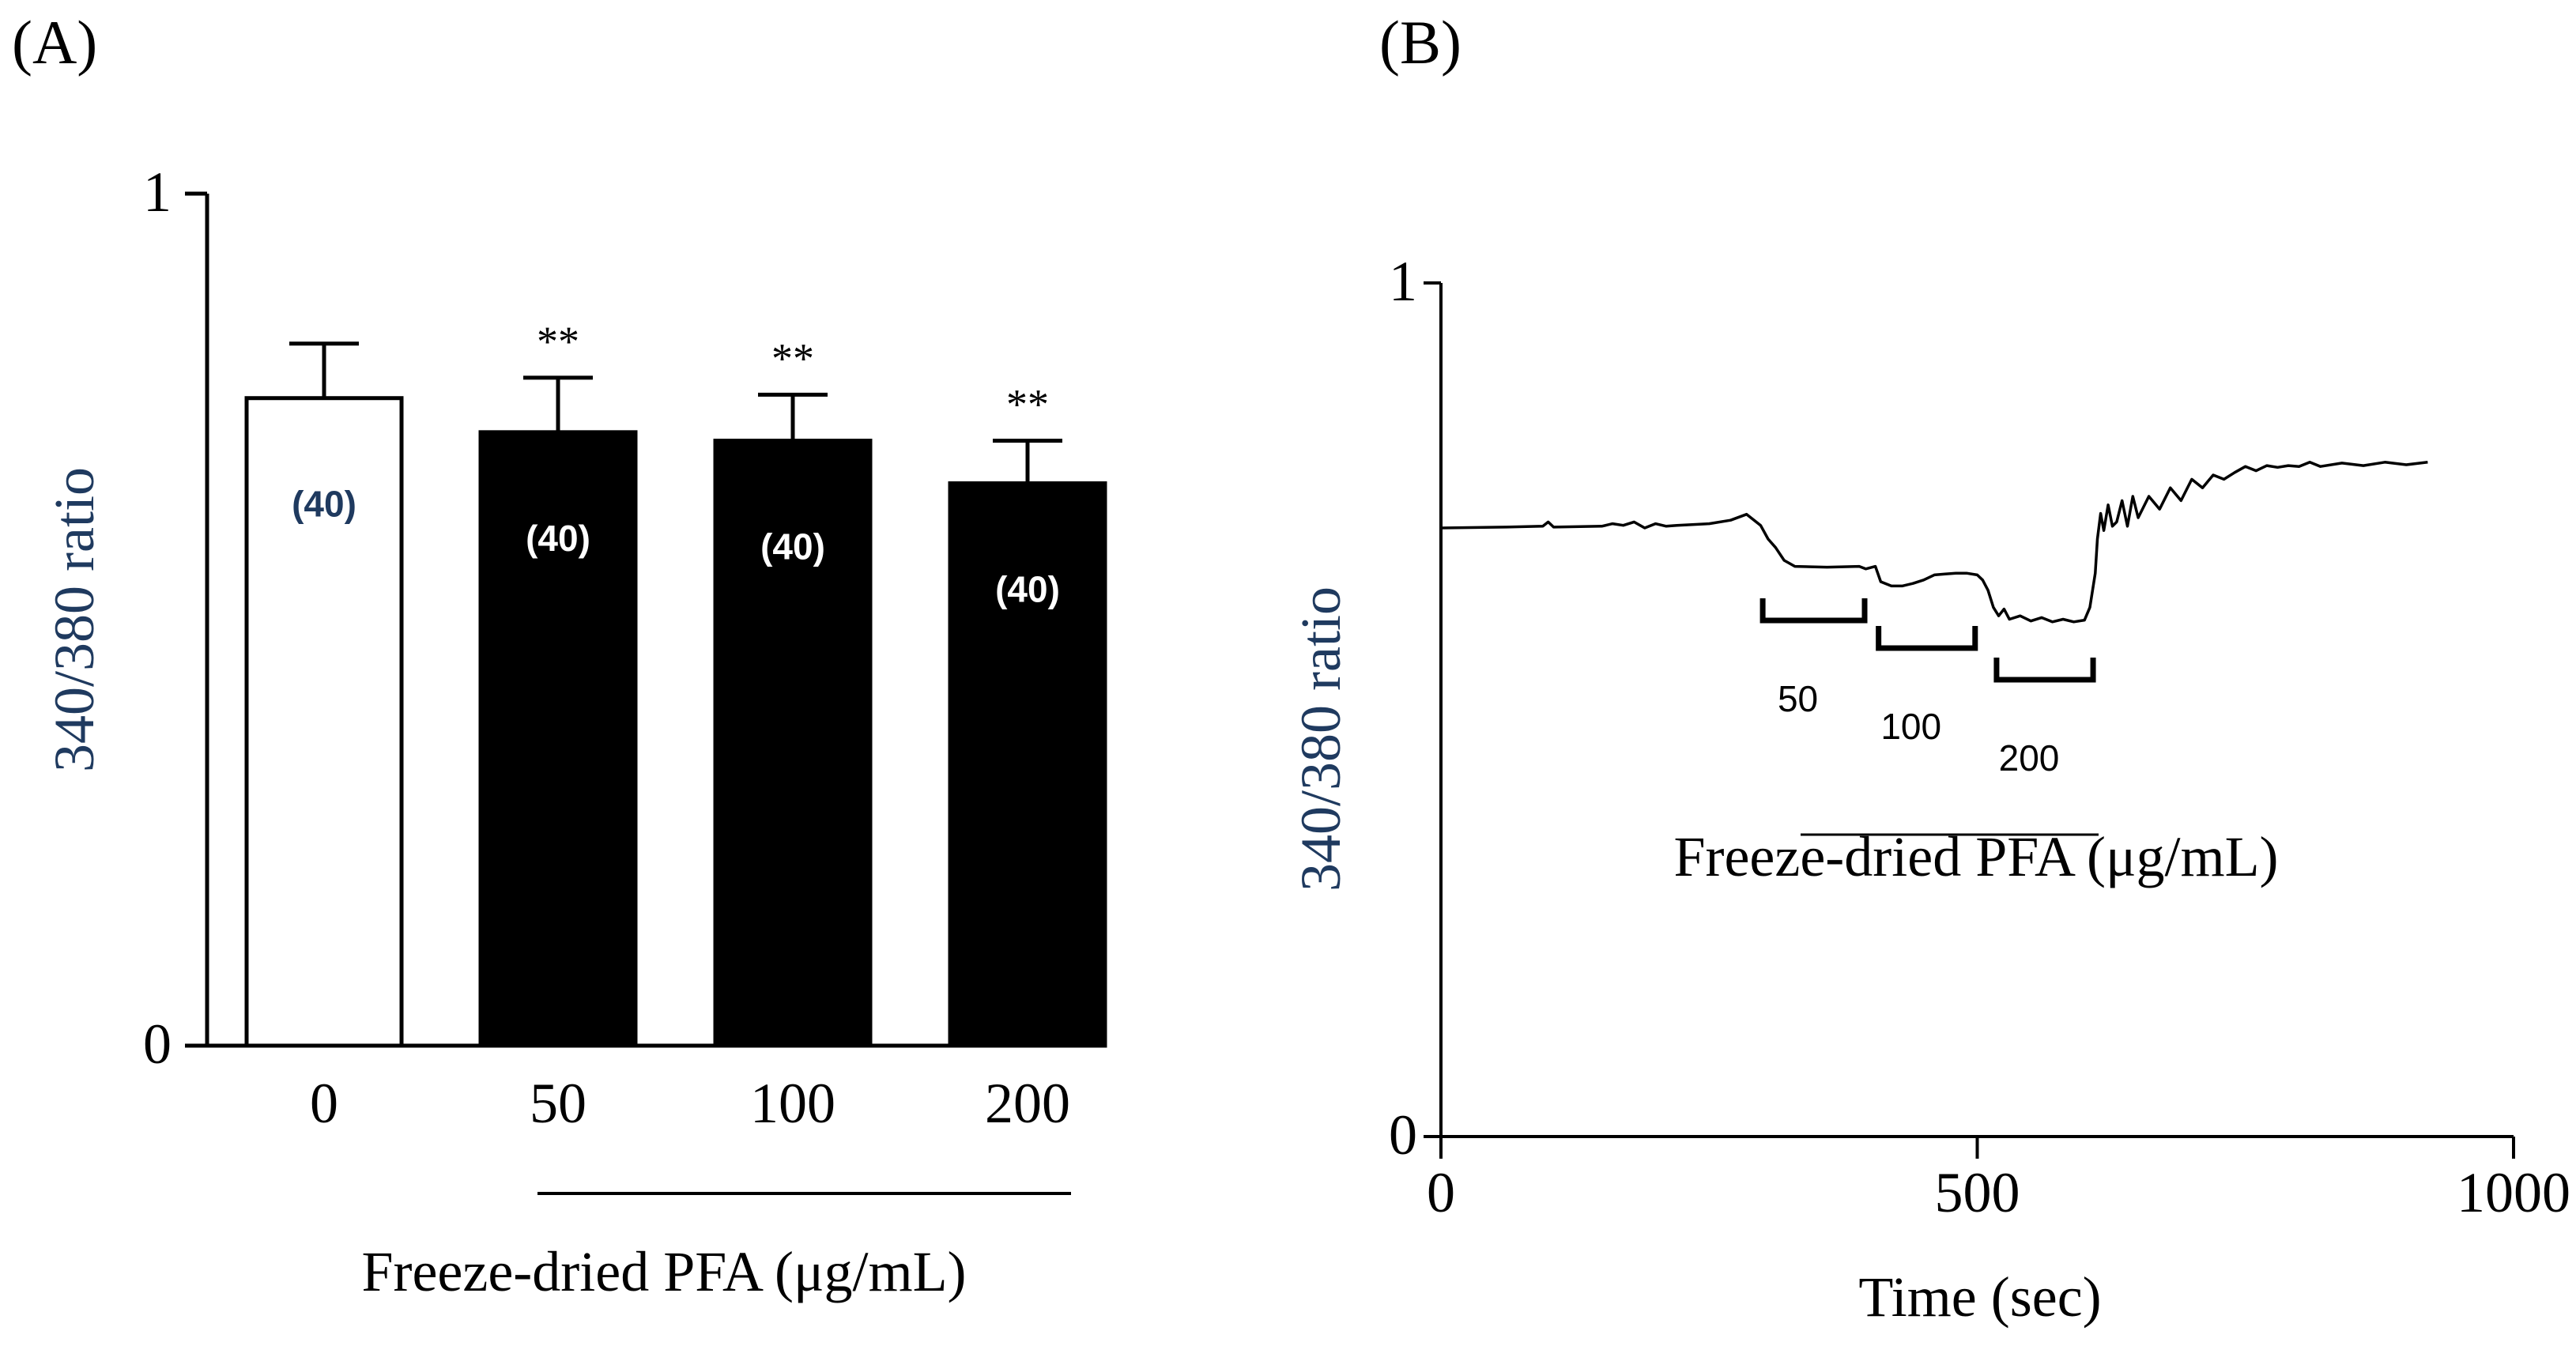 The image size is (2576, 1346). What do you see at coordinates (1798, 698) in the screenshot?
I see `bracket-label-50: 50` at bounding box center [1798, 698].